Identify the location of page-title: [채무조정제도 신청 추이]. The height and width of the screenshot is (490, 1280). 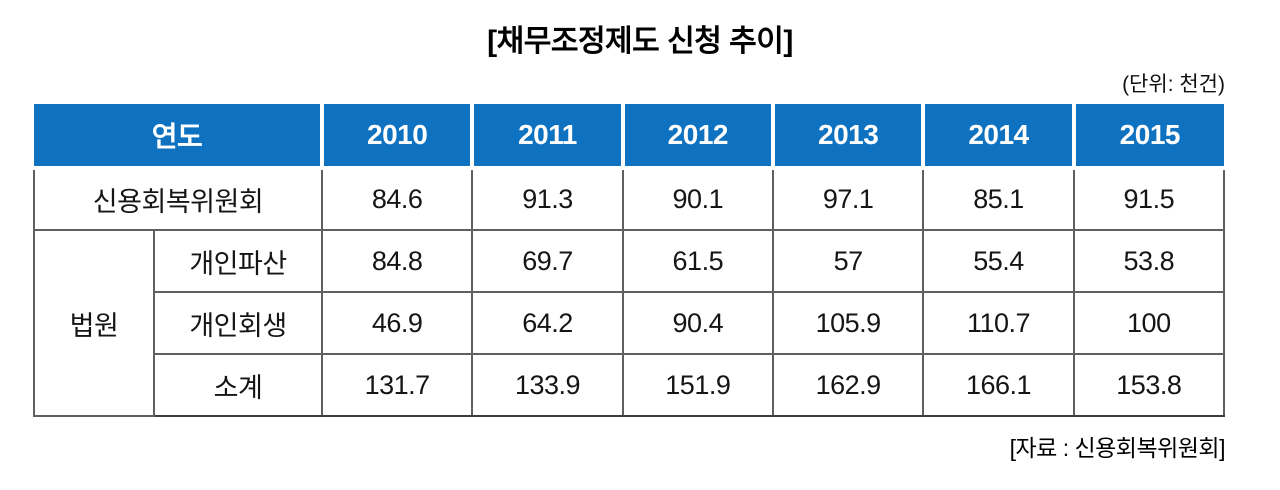
(640, 41).